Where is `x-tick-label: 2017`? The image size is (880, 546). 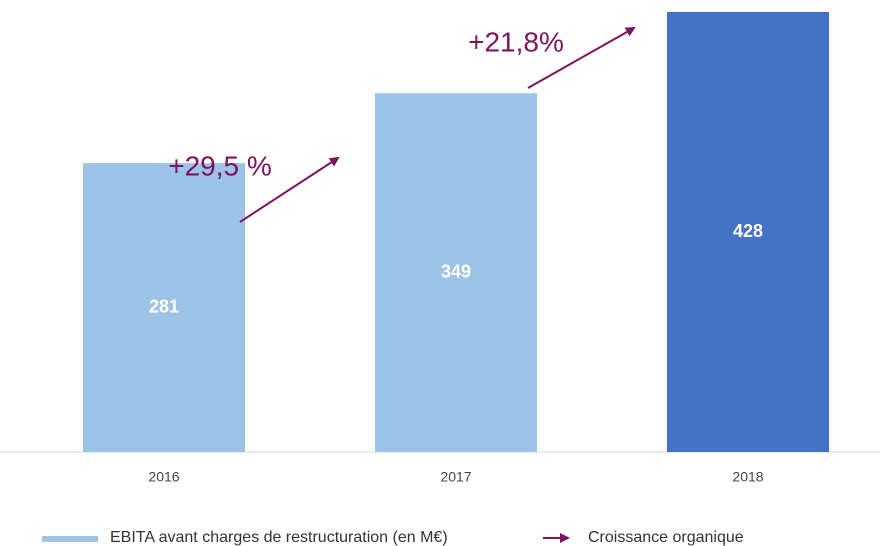 x-tick-label: 2017 is located at coordinates (455, 477).